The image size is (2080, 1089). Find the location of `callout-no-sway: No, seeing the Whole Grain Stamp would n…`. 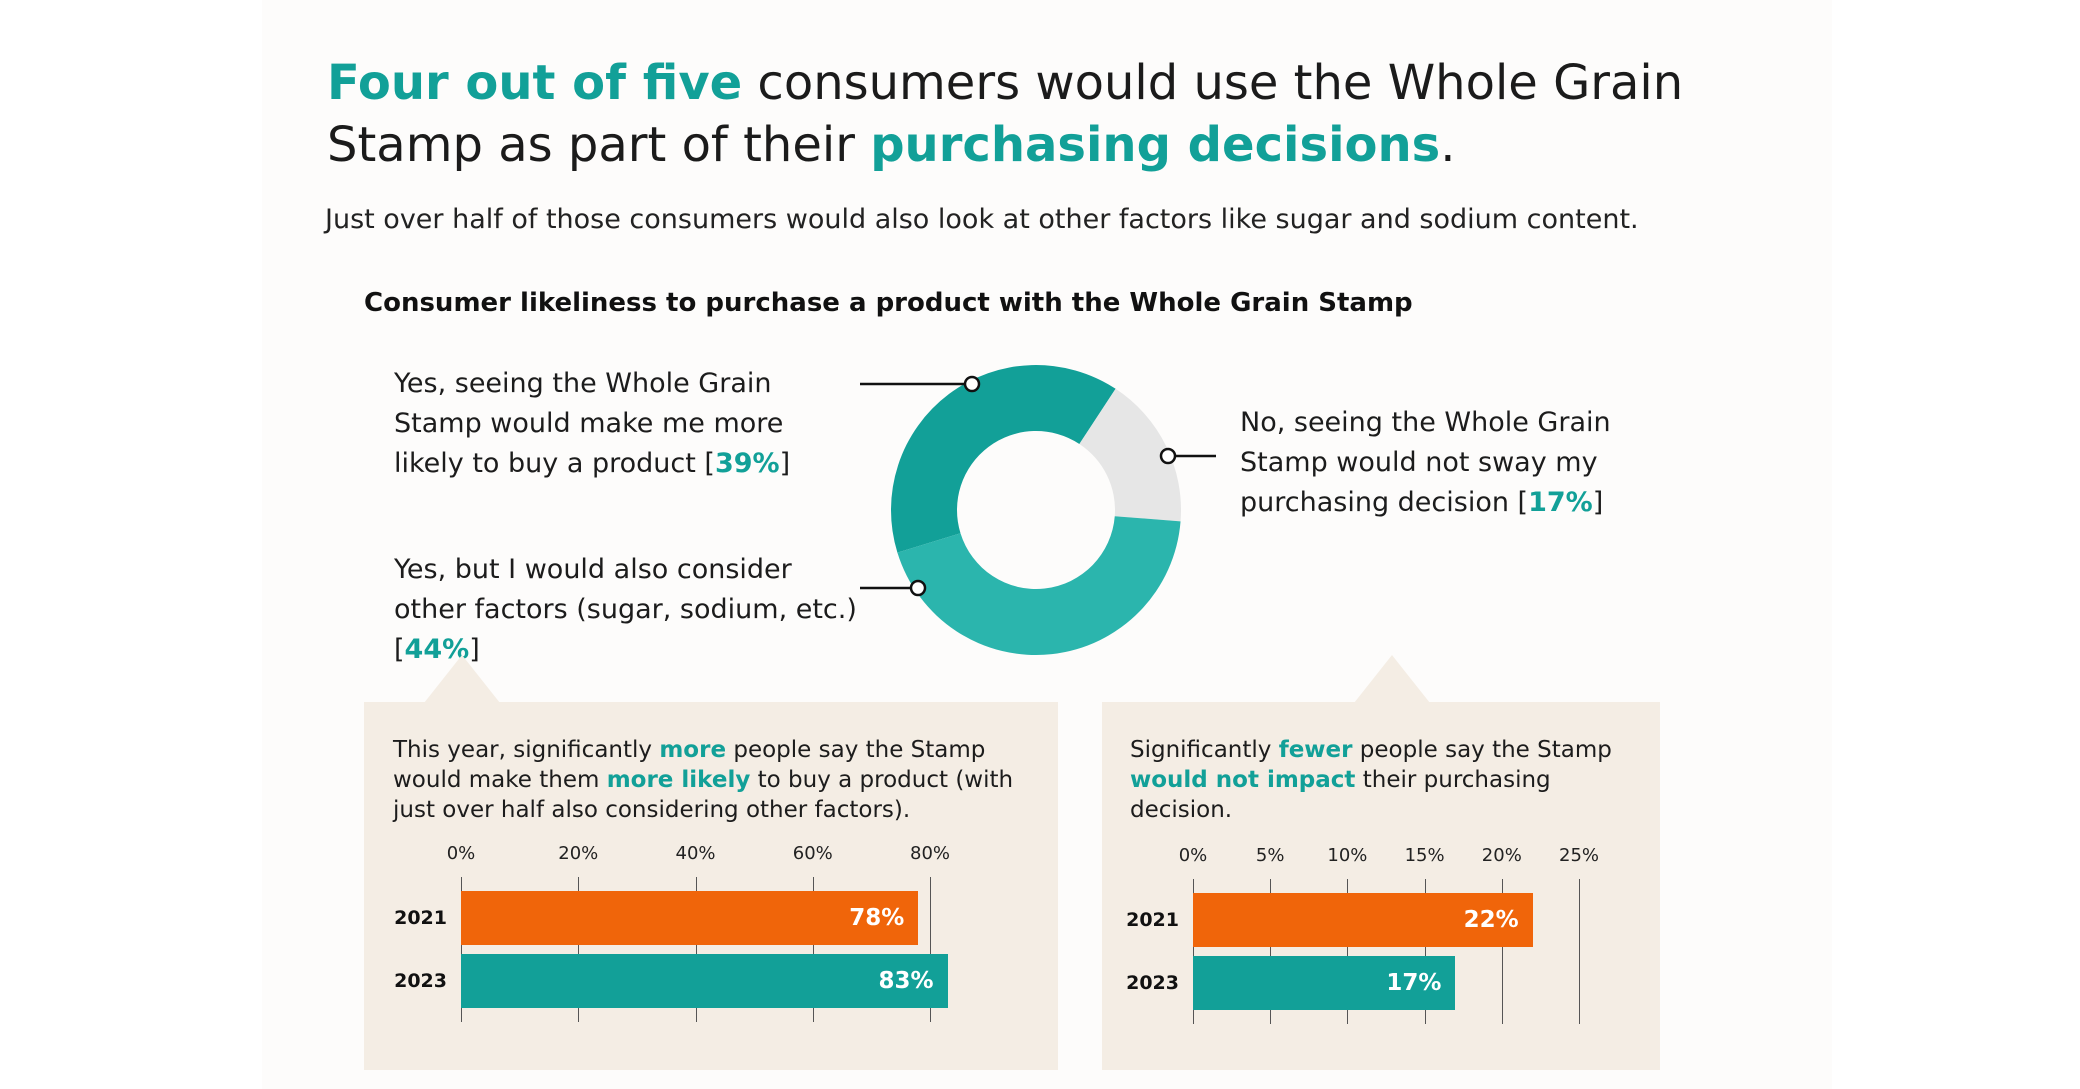

callout-no-sway: No, seeing the Whole Grain Stamp would n… is located at coordinates (1425, 462).